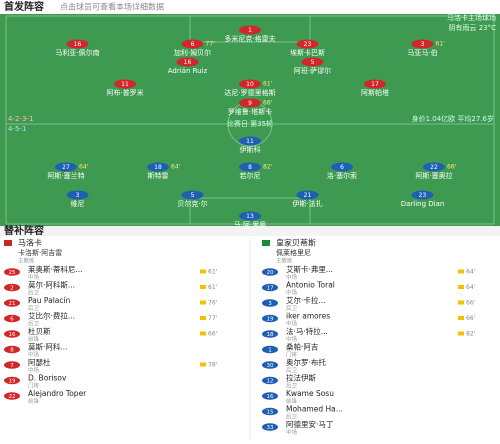 This screenshot has height=444, width=500. What do you see at coordinates (268, 84) in the screenshot?
I see `sub-minute: 61'` at bounding box center [268, 84].